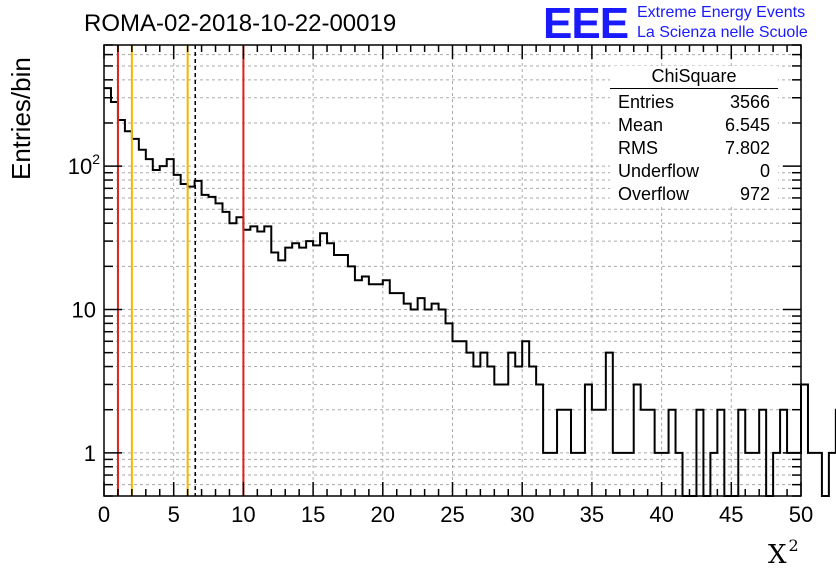  Describe the element at coordinates (638, 148) in the screenshot. I see `stats-label: RMS` at that location.